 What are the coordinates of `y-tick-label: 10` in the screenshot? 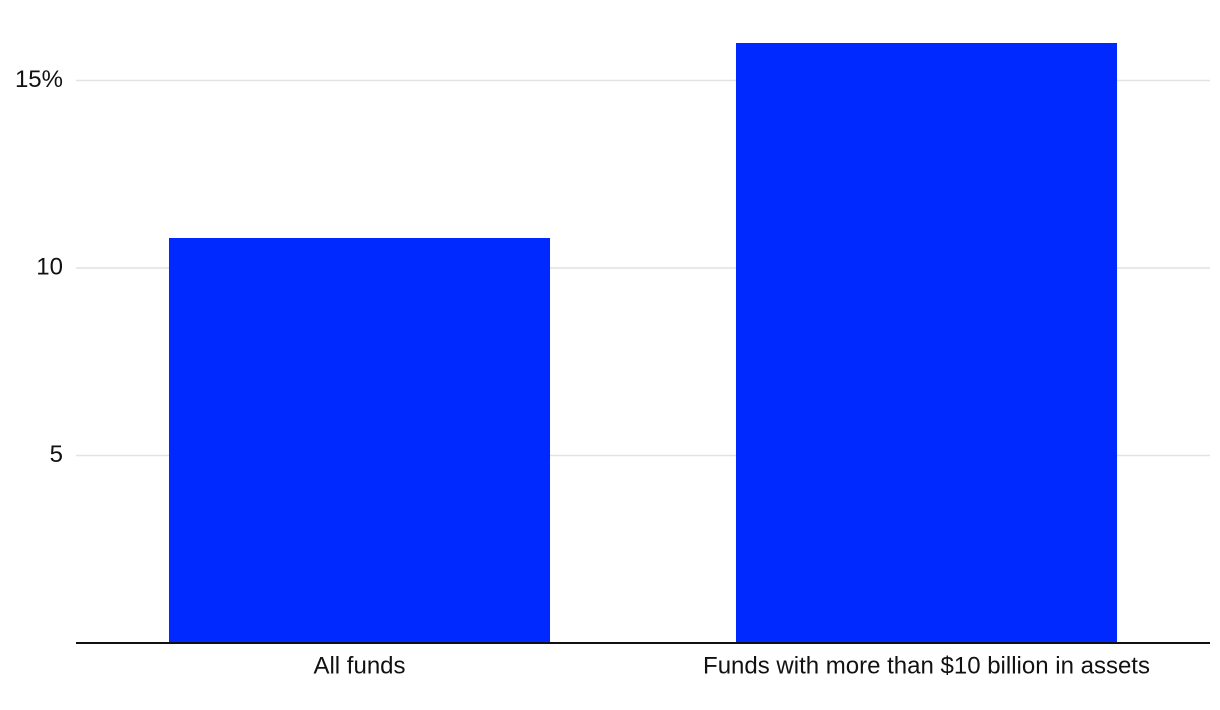 It's located at (49, 266).